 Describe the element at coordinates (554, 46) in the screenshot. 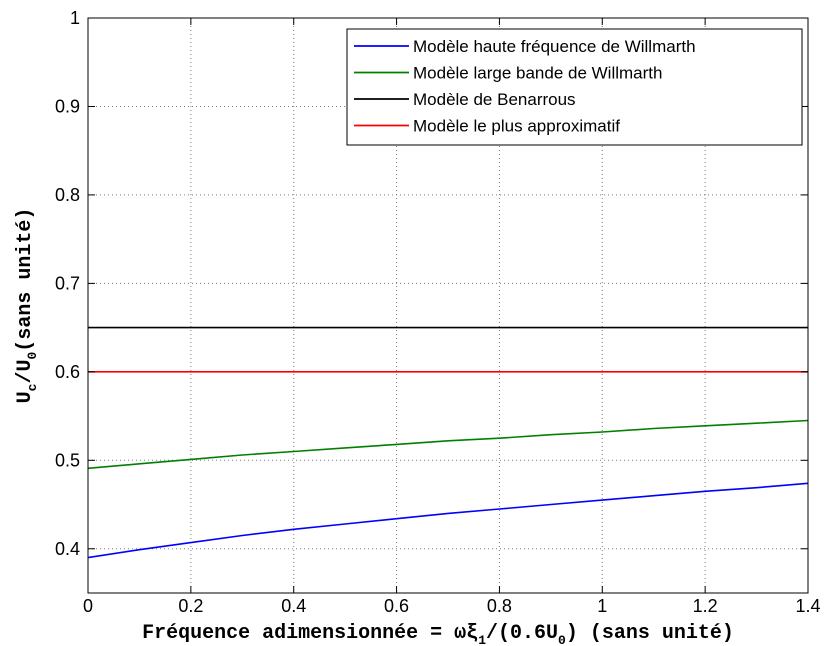

I see `legend-label: Modèle haute fréquence de Willmarth` at that location.